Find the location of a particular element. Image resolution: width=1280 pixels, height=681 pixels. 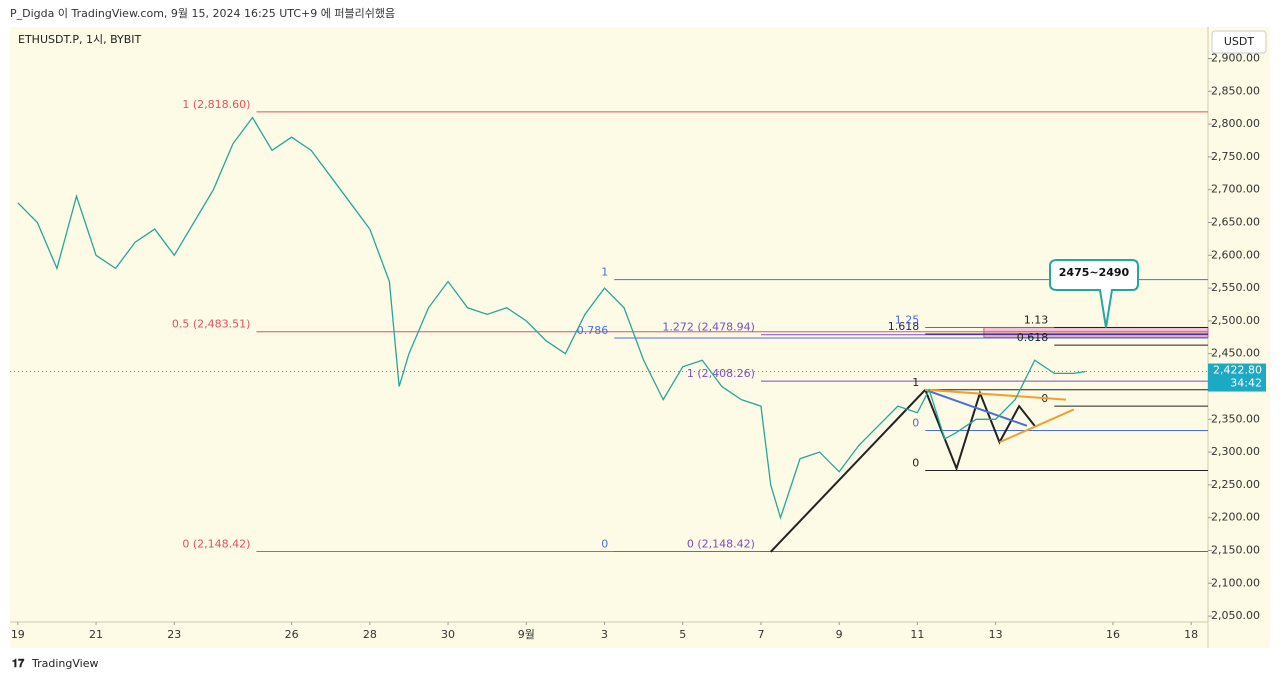

x-tick-label: 5 is located at coordinates (682, 634).